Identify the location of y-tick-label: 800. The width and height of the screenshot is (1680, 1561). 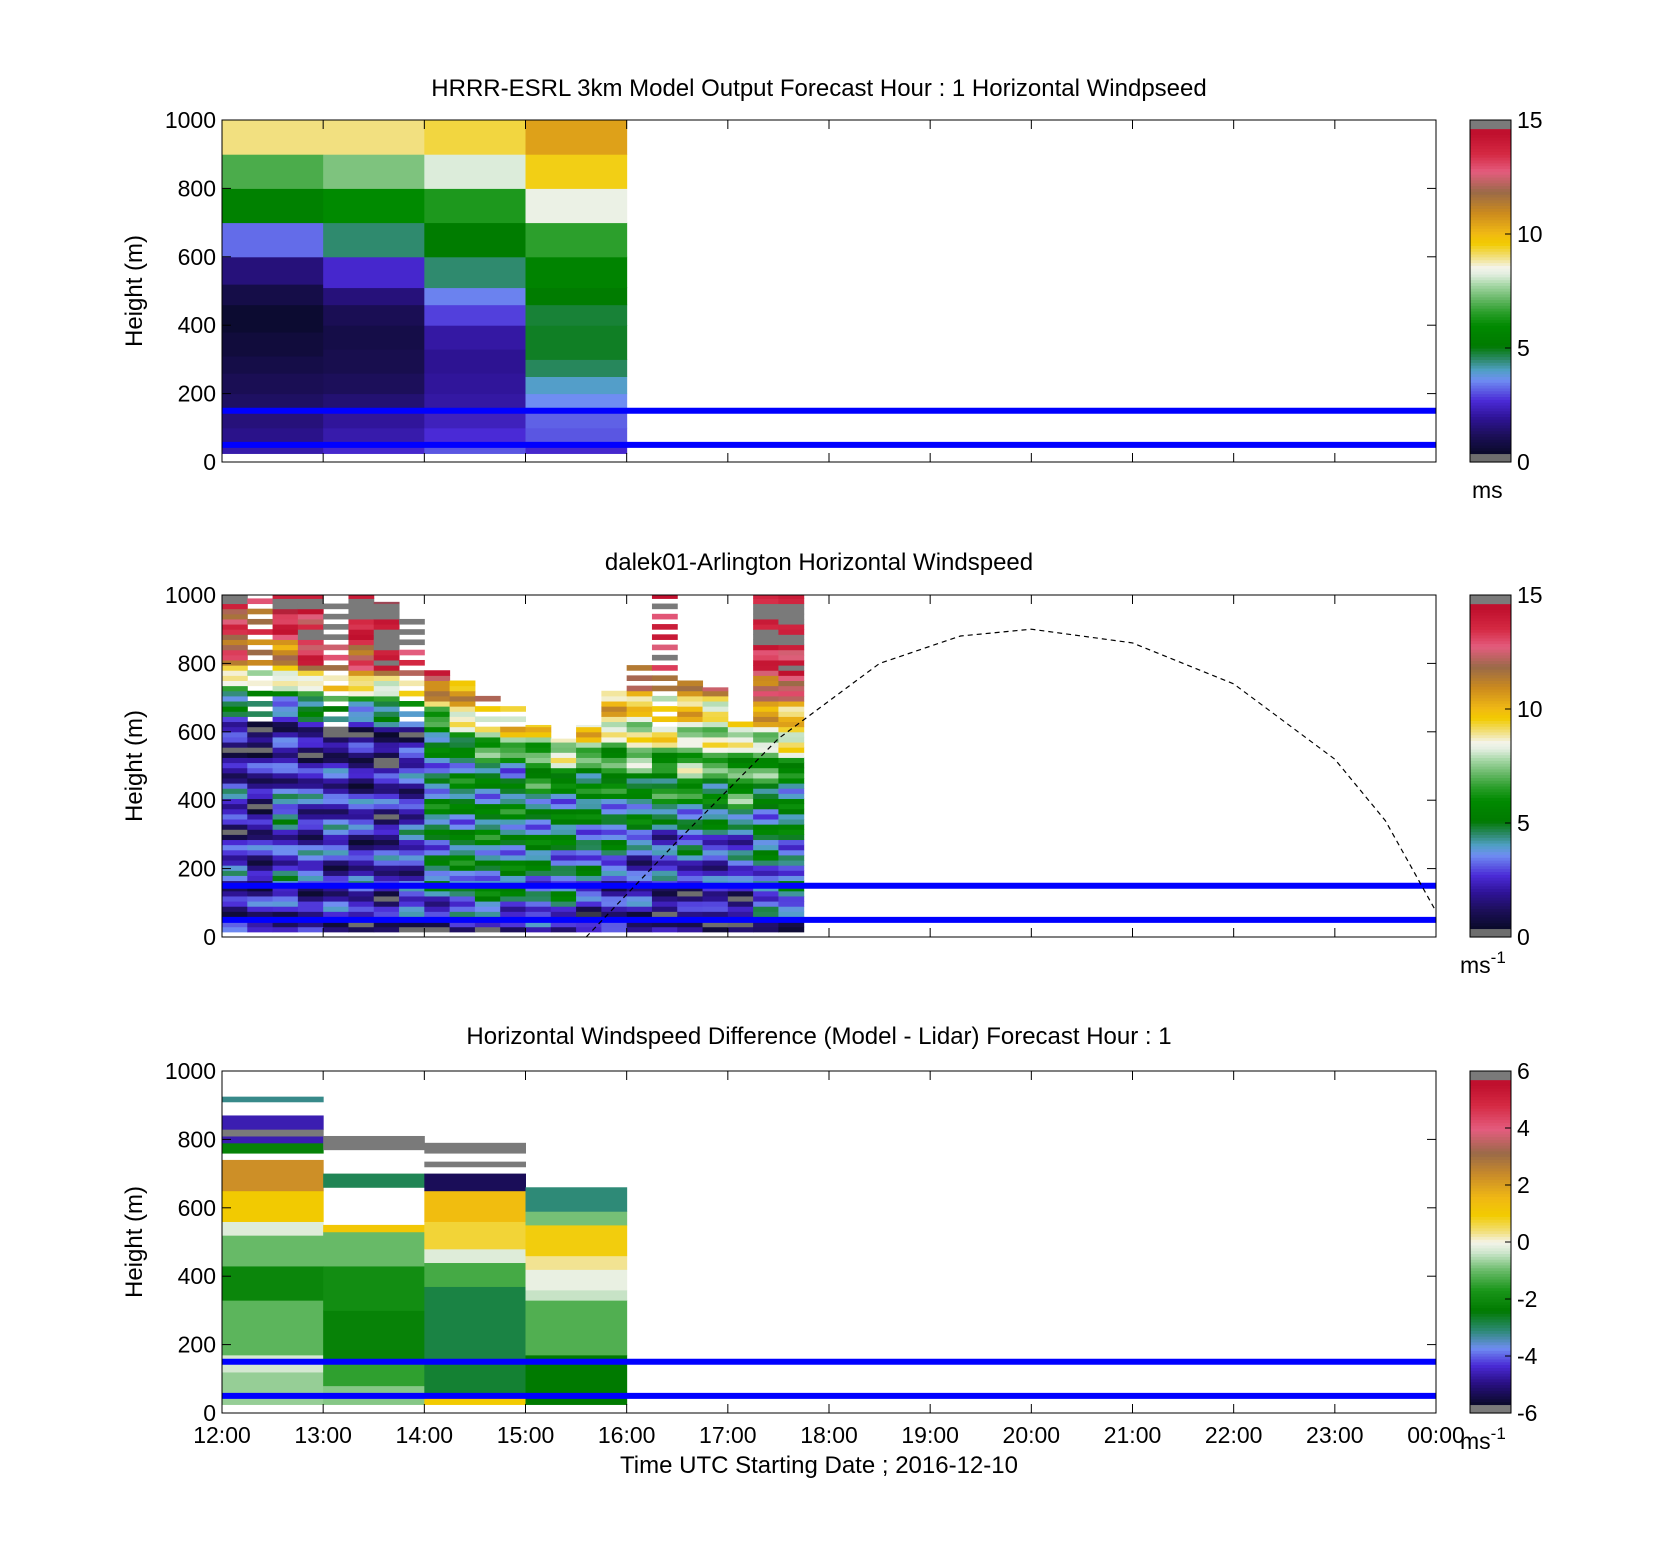
(197, 188).